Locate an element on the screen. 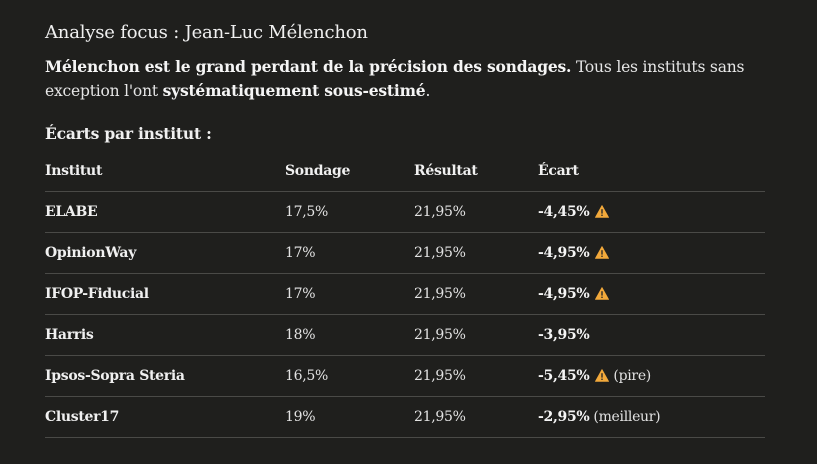 The height and width of the screenshot is (464, 817). header-resultat: Résultat is located at coordinates (476, 171).